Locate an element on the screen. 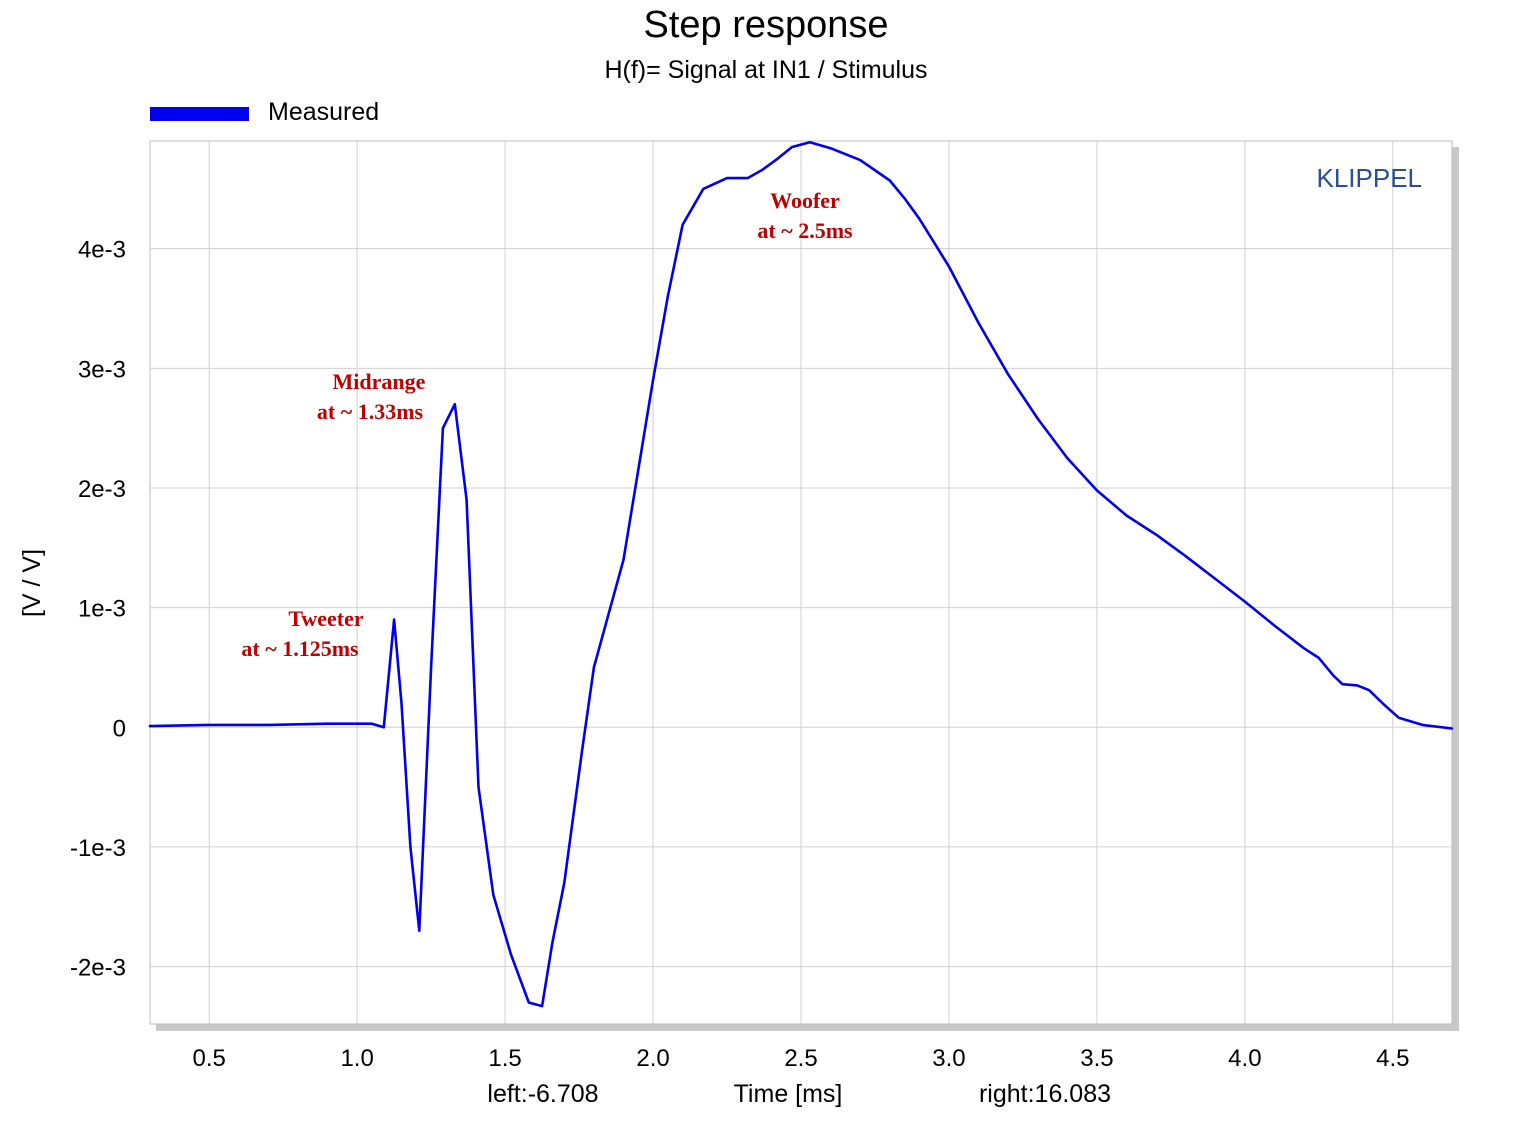 Image resolution: width=1523 pixels, height=1129 pixels. left-limit-label: left:-6.708 is located at coordinates (542, 1094).